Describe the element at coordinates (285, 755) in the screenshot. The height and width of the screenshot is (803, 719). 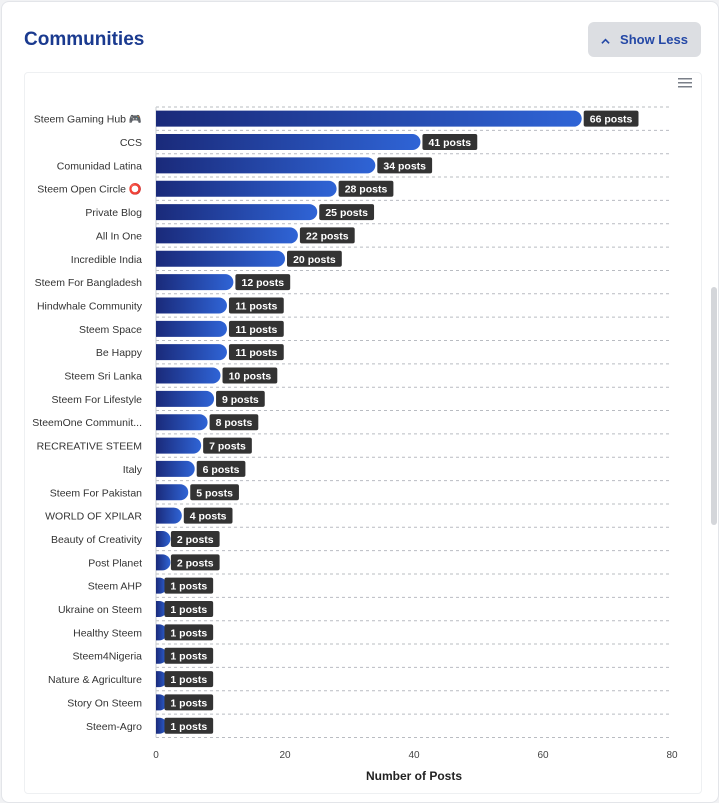
I see `x-tick-label: 20` at that location.